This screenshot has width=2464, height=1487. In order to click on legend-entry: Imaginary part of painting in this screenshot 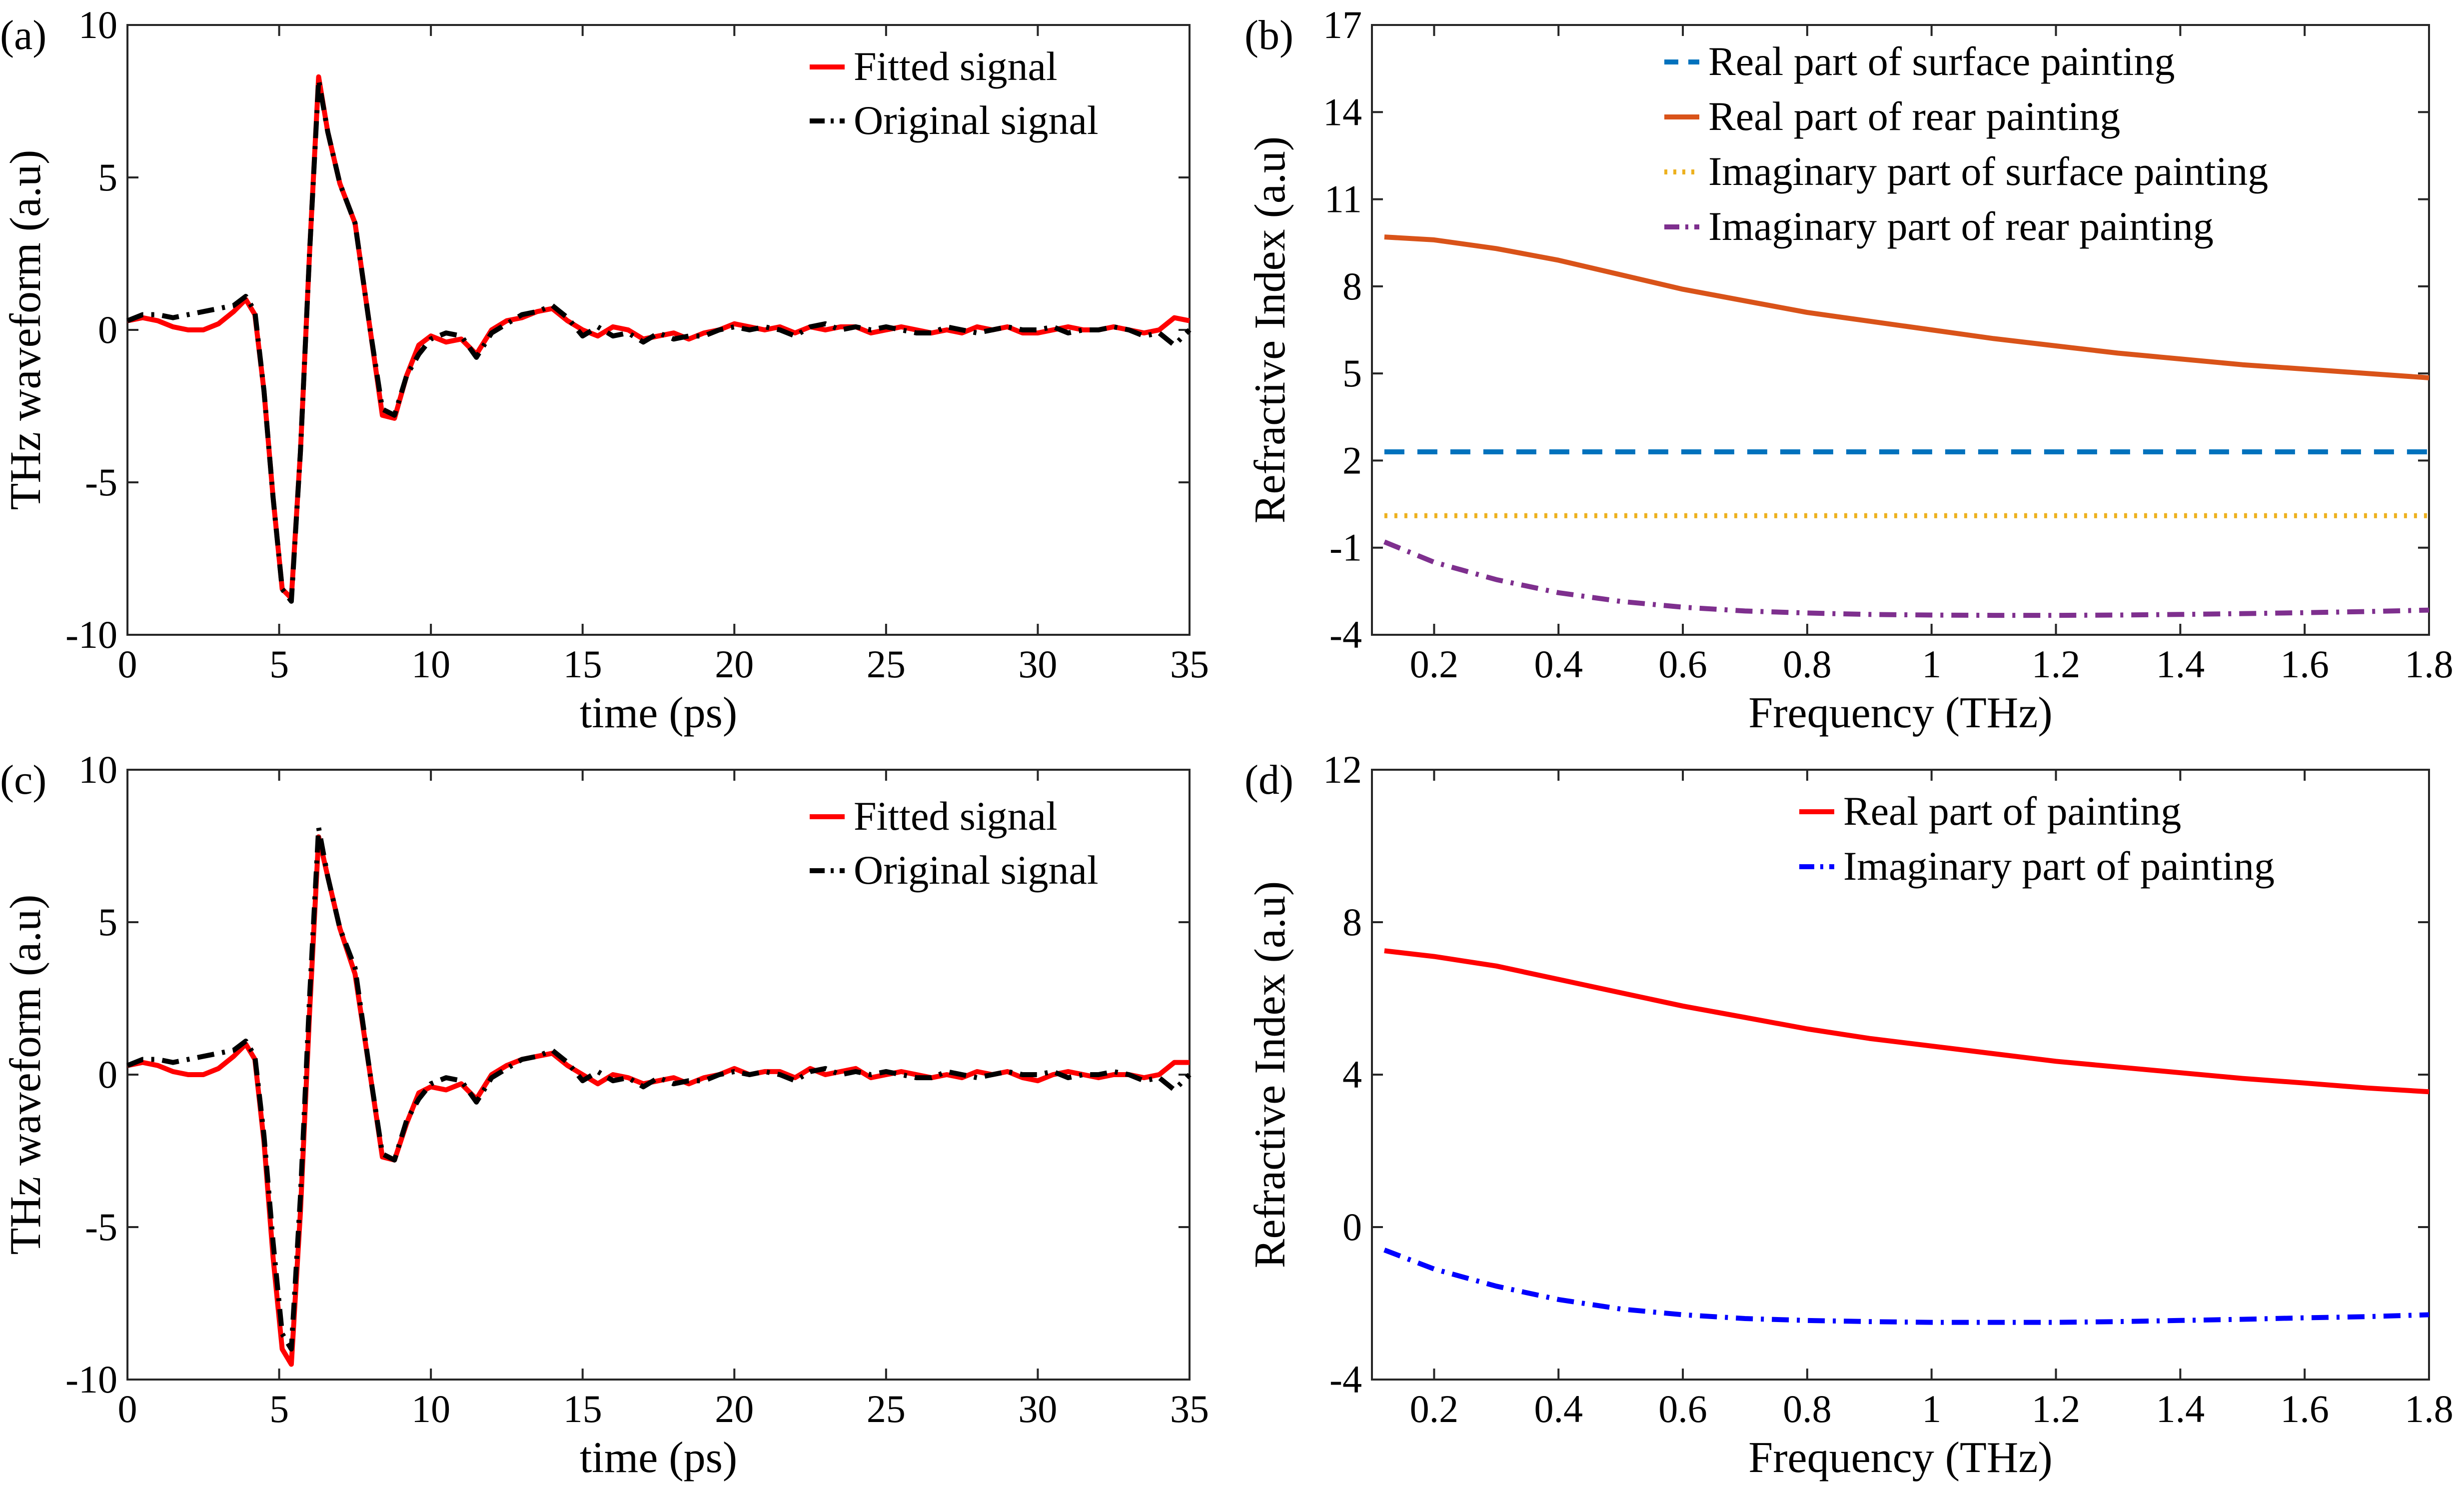, I will do `click(2059, 866)`.